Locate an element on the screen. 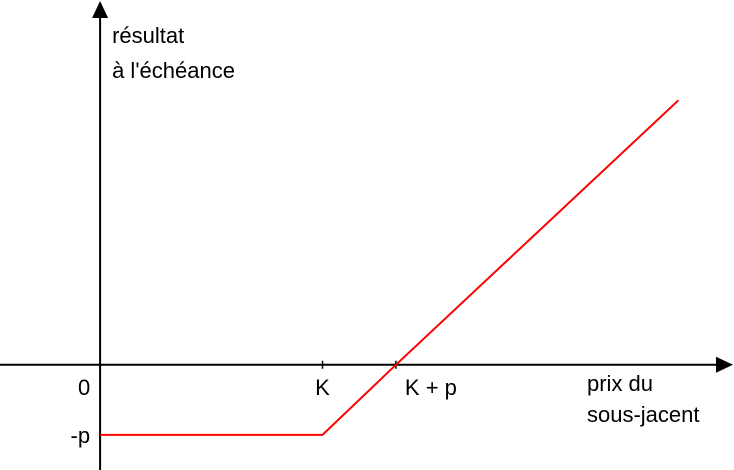 The width and height of the screenshot is (734, 470). x-tick-labels: 0 K K + p is located at coordinates (267, 380).